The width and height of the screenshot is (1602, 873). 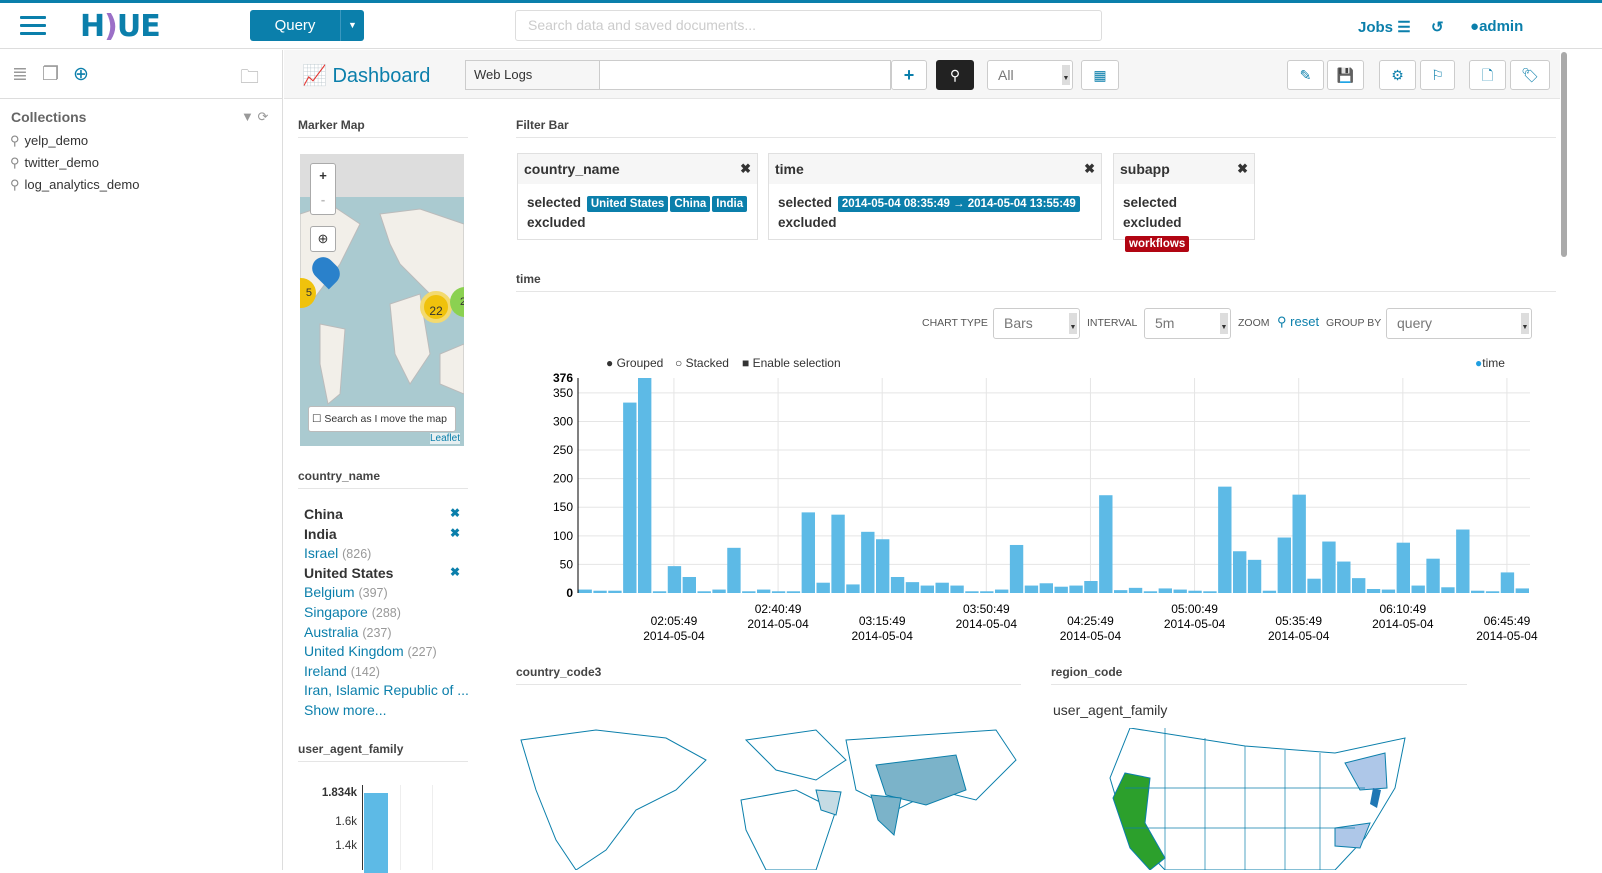 What do you see at coordinates (791, 363) in the screenshot?
I see `enable-selection-toggle: ■ Enable selection` at bounding box center [791, 363].